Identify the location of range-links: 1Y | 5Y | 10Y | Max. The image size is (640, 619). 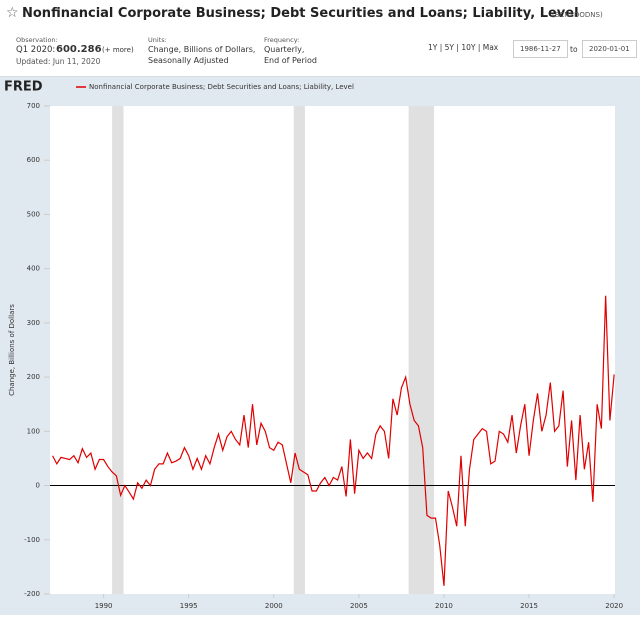
(463, 47).